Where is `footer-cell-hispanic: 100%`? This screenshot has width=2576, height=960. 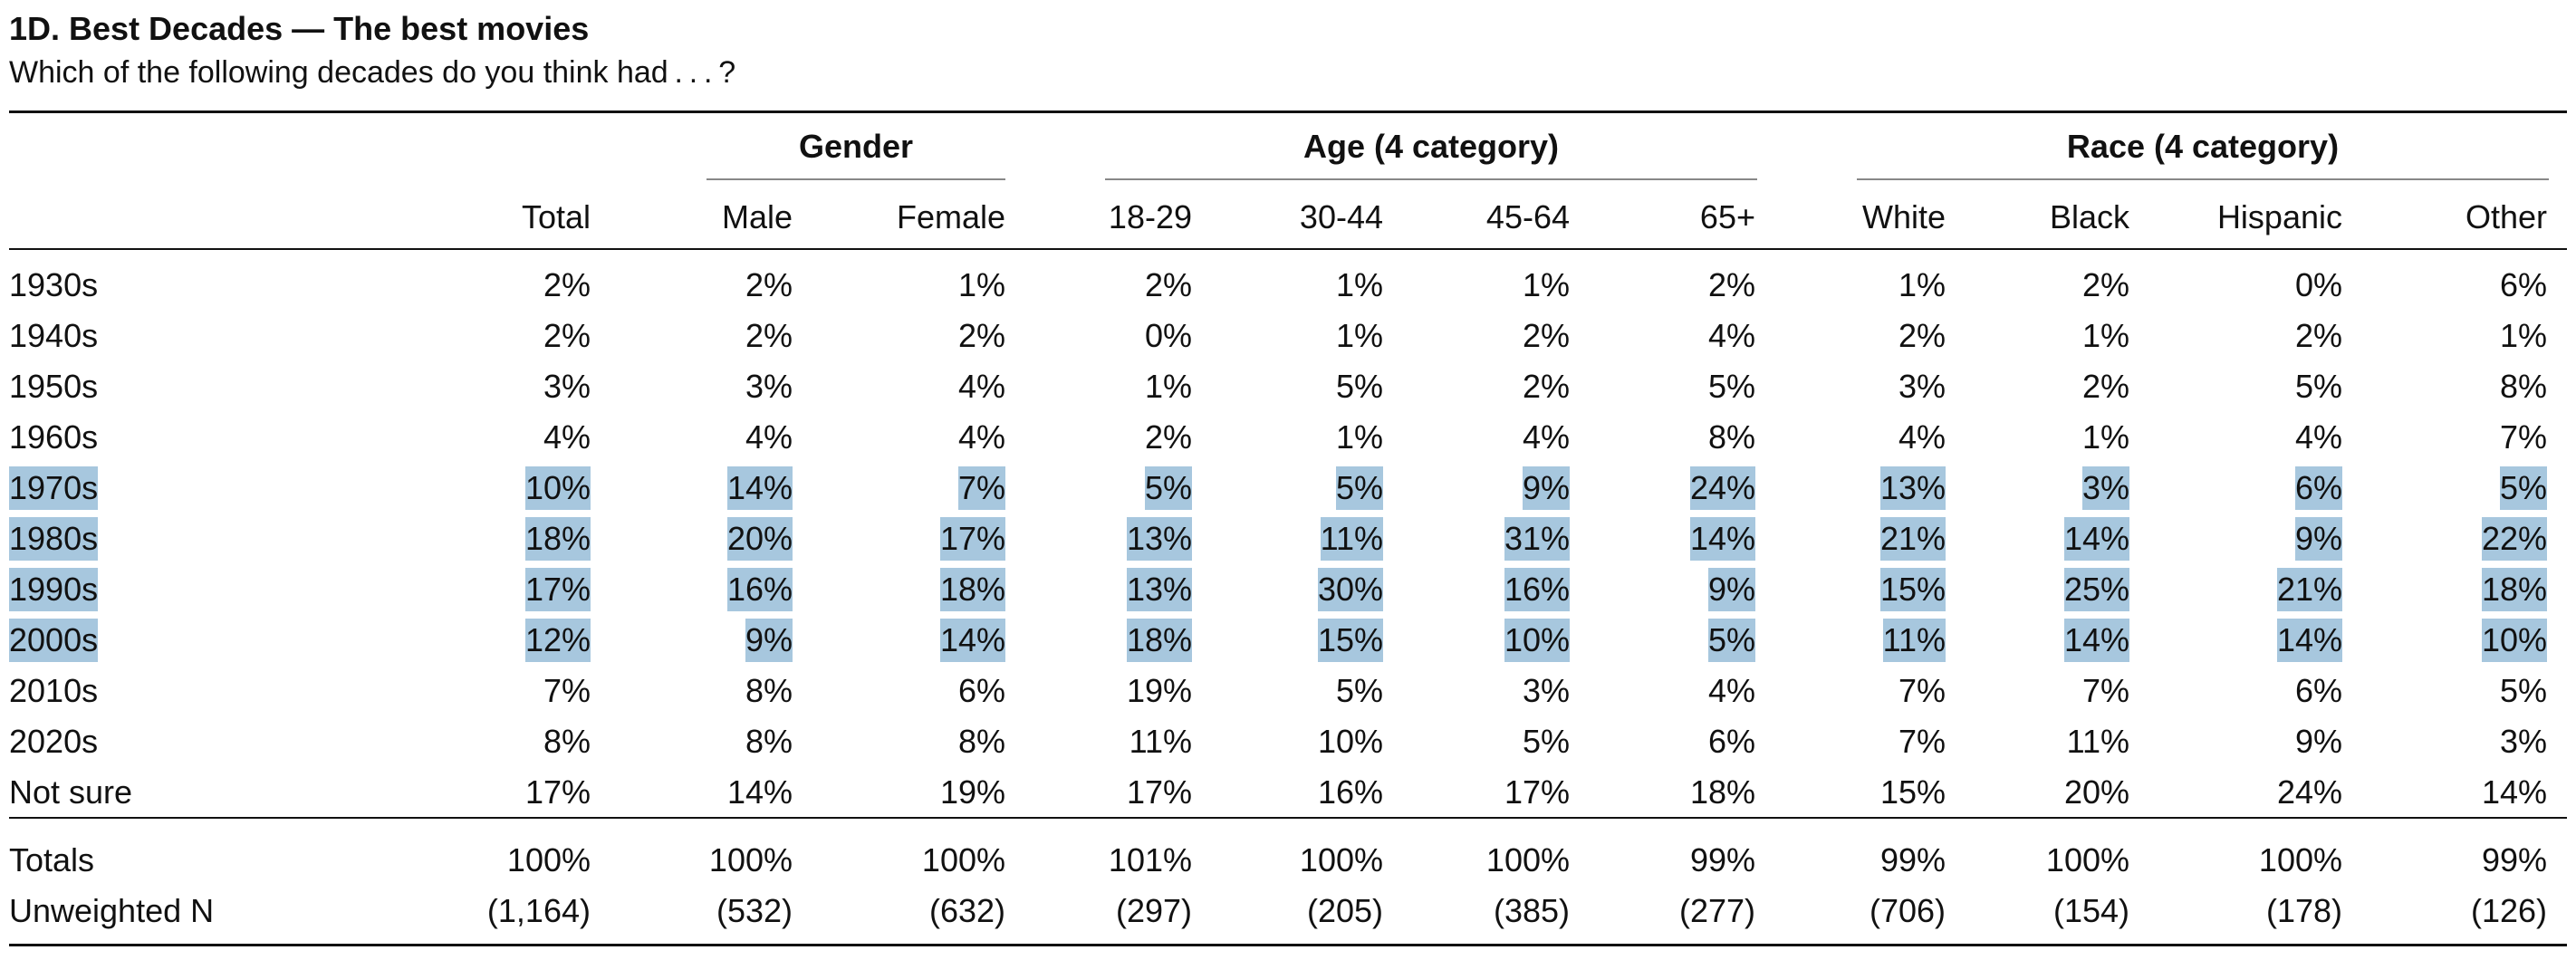 footer-cell-hispanic: 100% is located at coordinates (2300, 860).